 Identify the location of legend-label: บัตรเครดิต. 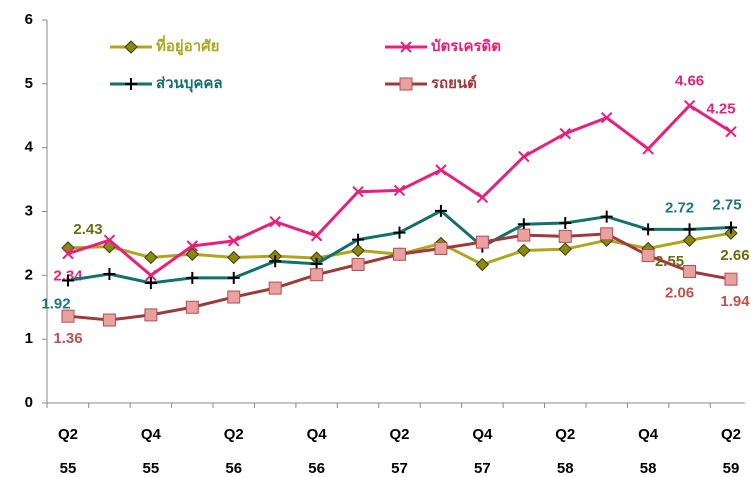
(466, 46).